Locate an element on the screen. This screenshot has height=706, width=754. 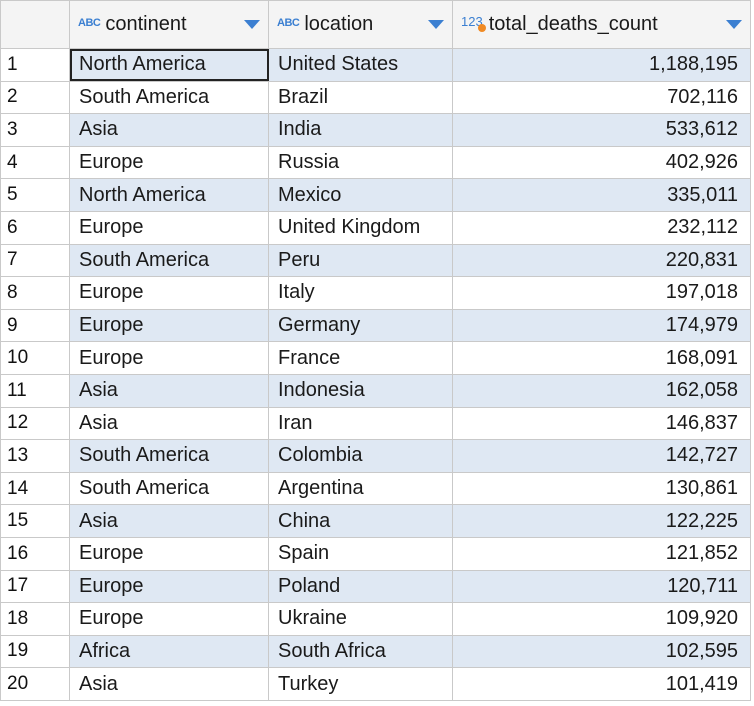
cell-location: United Kingdom is located at coordinates (360, 227).